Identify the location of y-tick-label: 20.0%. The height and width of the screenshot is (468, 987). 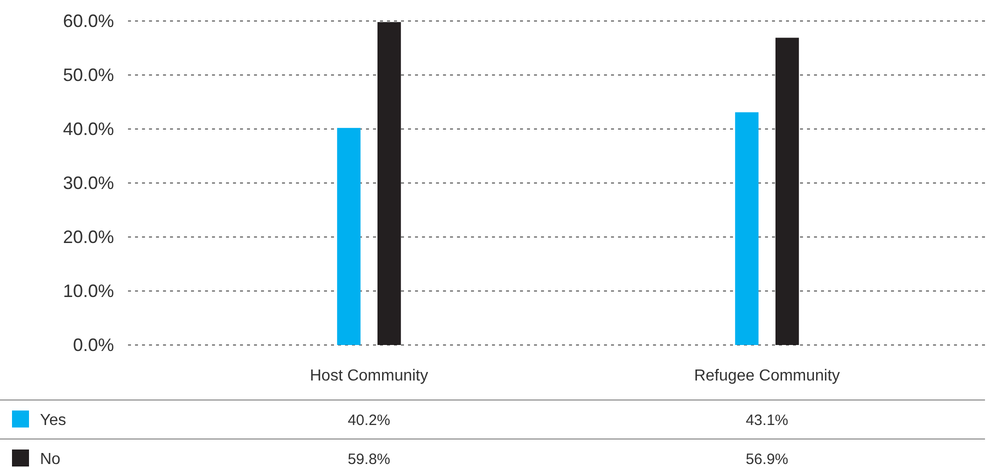
(88, 236).